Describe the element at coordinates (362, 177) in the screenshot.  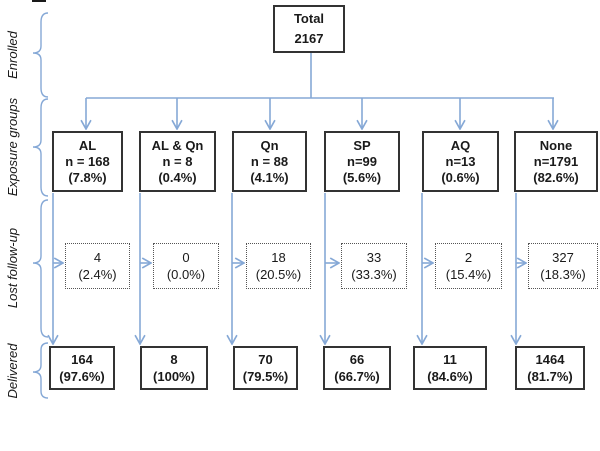
I see `group-pct: (5.6%)` at that location.